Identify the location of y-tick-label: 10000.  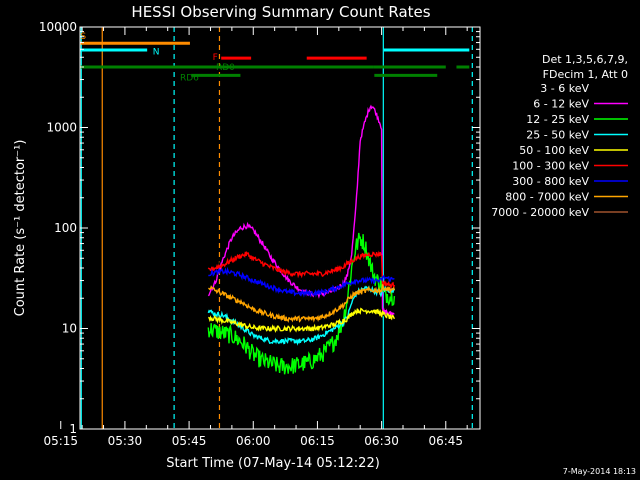
(58, 27).